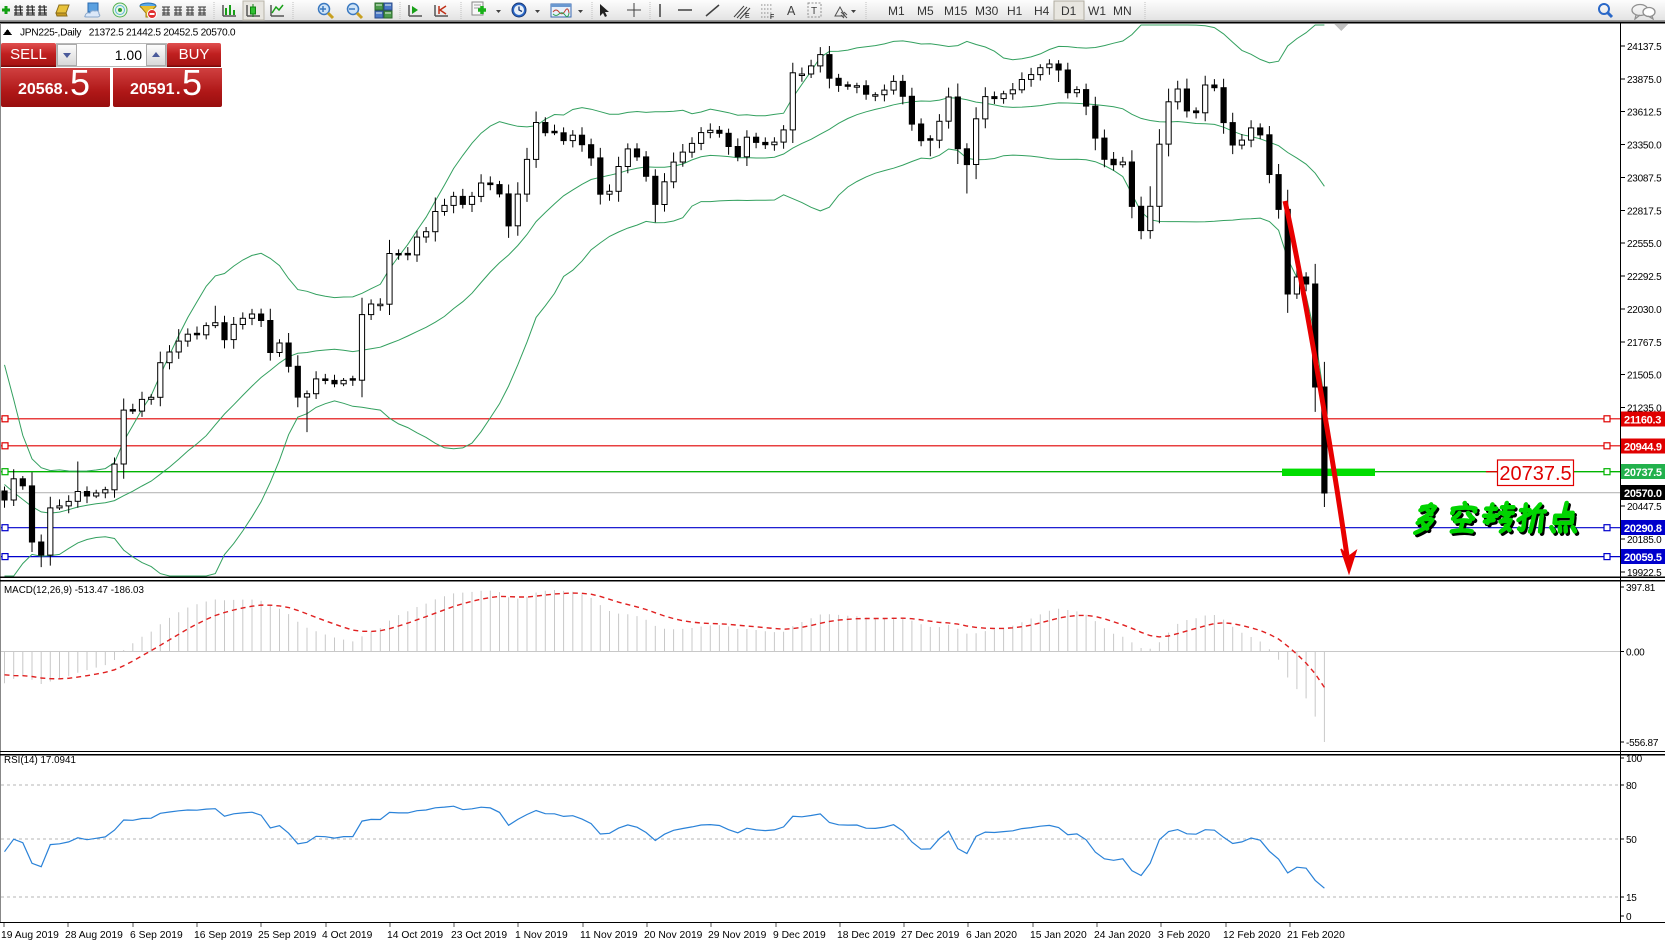 The image size is (1665, 946). Describe the element at coordinates (1097, 11) in the screenshot. I see `svg-text: W1` at that location.